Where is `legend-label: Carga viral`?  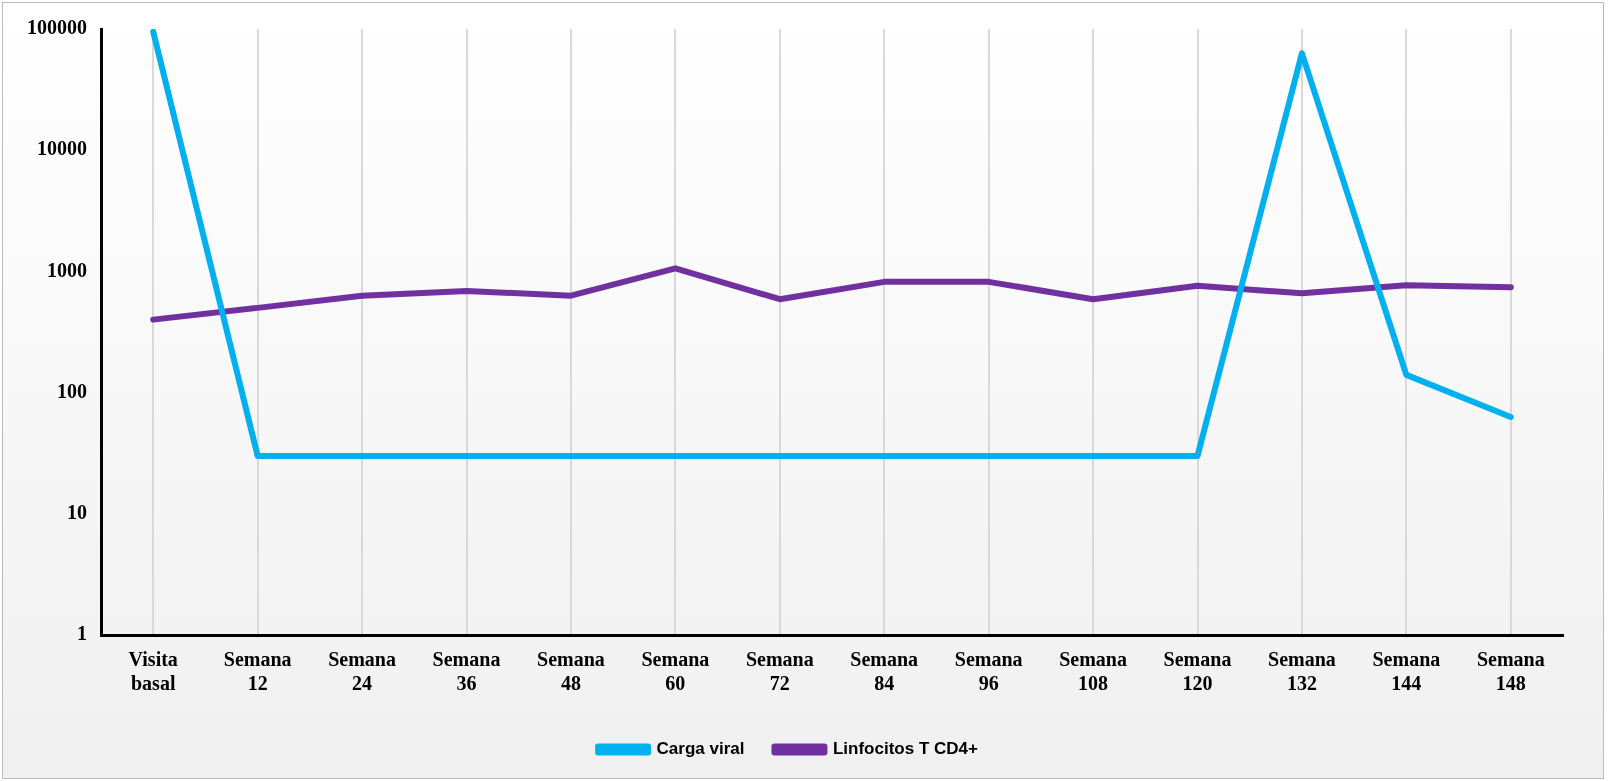 legend-label: Carga viral is located at coordinates (700, 749).